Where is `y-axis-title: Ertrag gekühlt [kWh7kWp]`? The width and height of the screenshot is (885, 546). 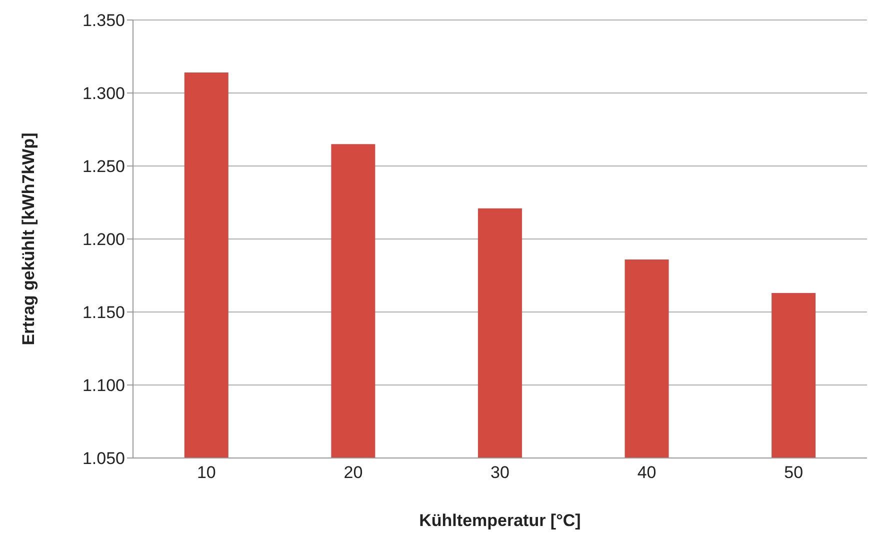 y-axis-title: Ertrag gekühlt [kWh7kWp] is located at coordinates (28, 239).